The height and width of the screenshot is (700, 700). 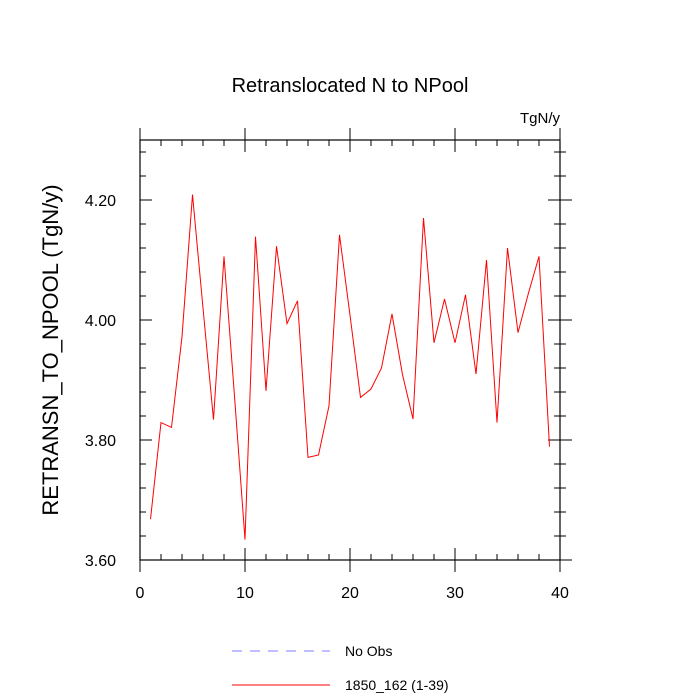 What do you see at coordinates (50, 349) in the screenshot?
I see `y-axis-label: RETRANSN_TO_NPOOL (TgN/y)` at bounding box center [50, 349].